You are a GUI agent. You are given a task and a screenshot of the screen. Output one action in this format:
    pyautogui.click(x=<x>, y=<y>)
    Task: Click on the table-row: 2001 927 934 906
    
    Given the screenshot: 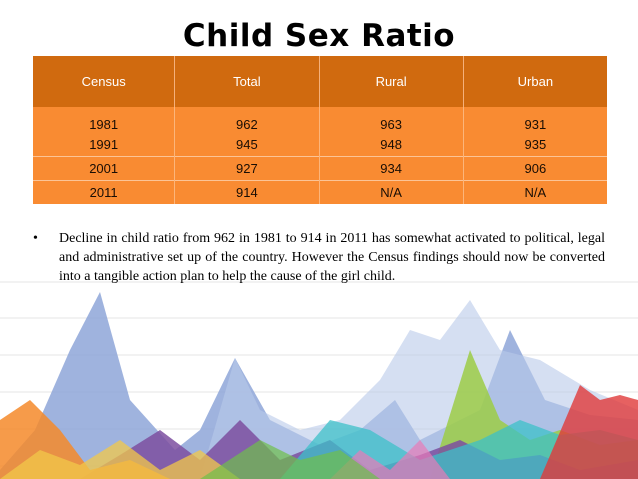 What is the action you would take?
    pyautogui.click(x=320, y=168)
    